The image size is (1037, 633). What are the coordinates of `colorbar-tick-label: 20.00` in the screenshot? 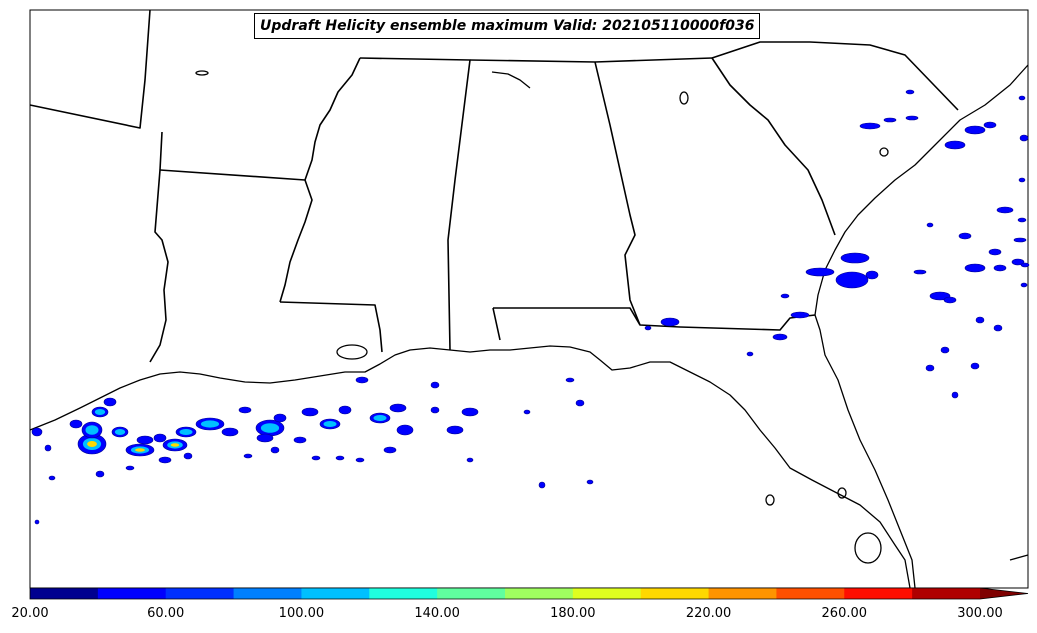 It's located at (30, 613).